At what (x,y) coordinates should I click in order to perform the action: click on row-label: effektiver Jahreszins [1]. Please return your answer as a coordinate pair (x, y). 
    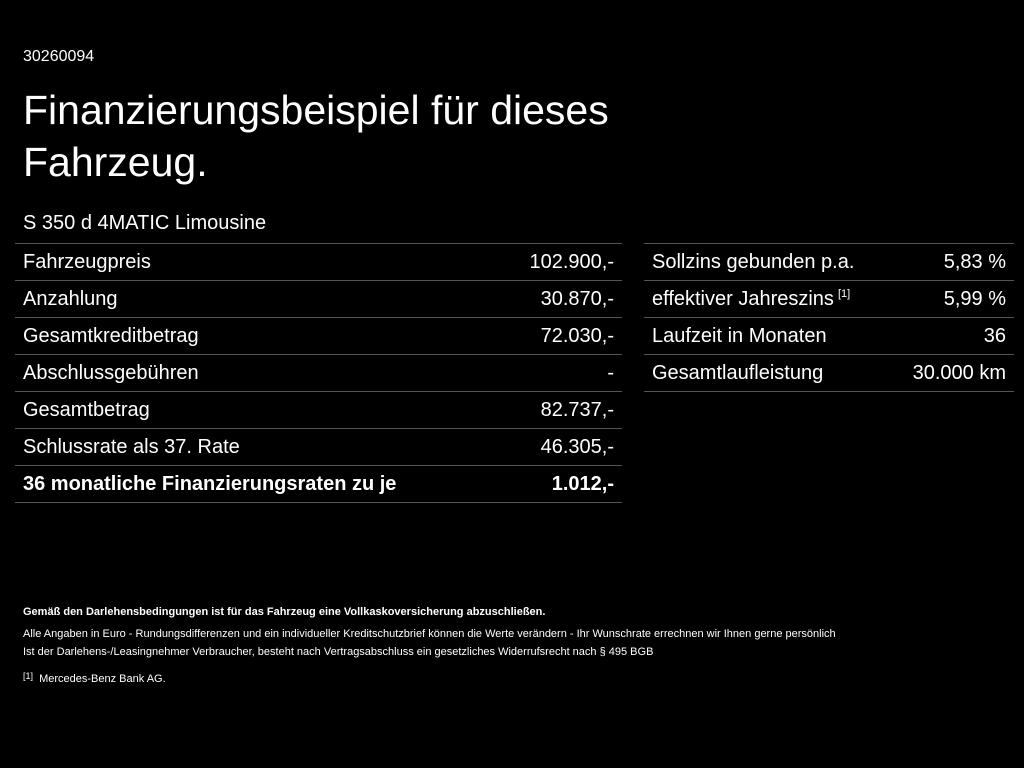
    Looking at the image, I should click on (767, 299).